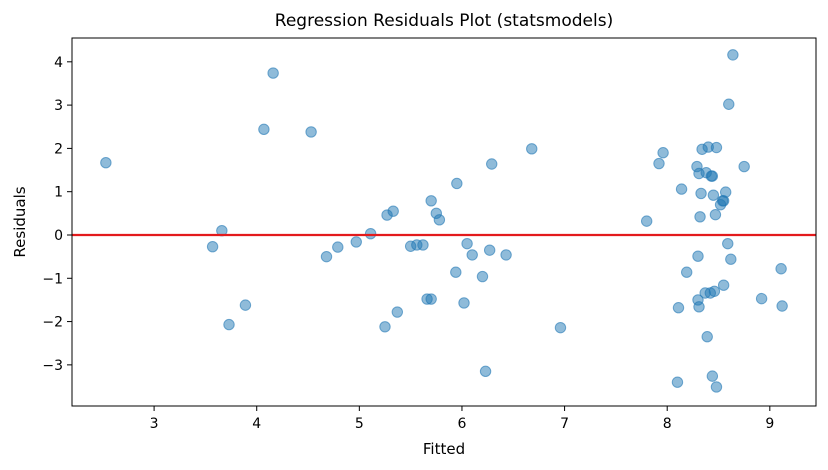 Image resolution: width=828 pixels, height=470 pixels. Describe the element at coordinates (359, 424) in the screenshot. I see `x-tick-label: 5` at that location.